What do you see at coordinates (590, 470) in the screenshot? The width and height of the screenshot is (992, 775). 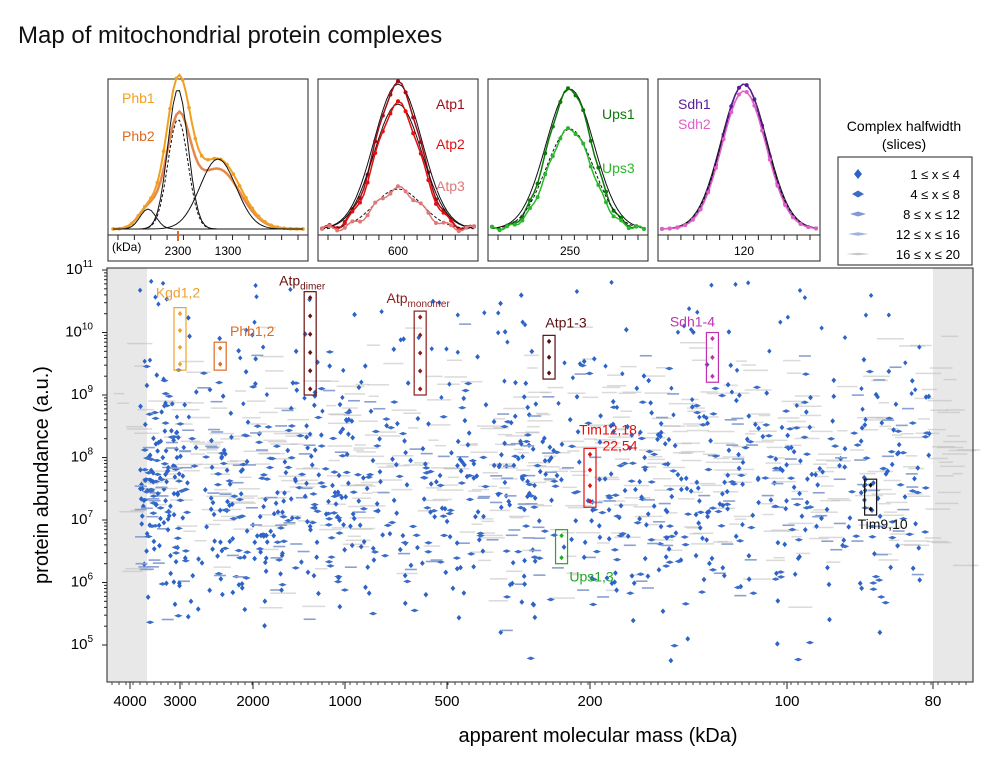 I see `complex-point` at bounding box center [590, 470].